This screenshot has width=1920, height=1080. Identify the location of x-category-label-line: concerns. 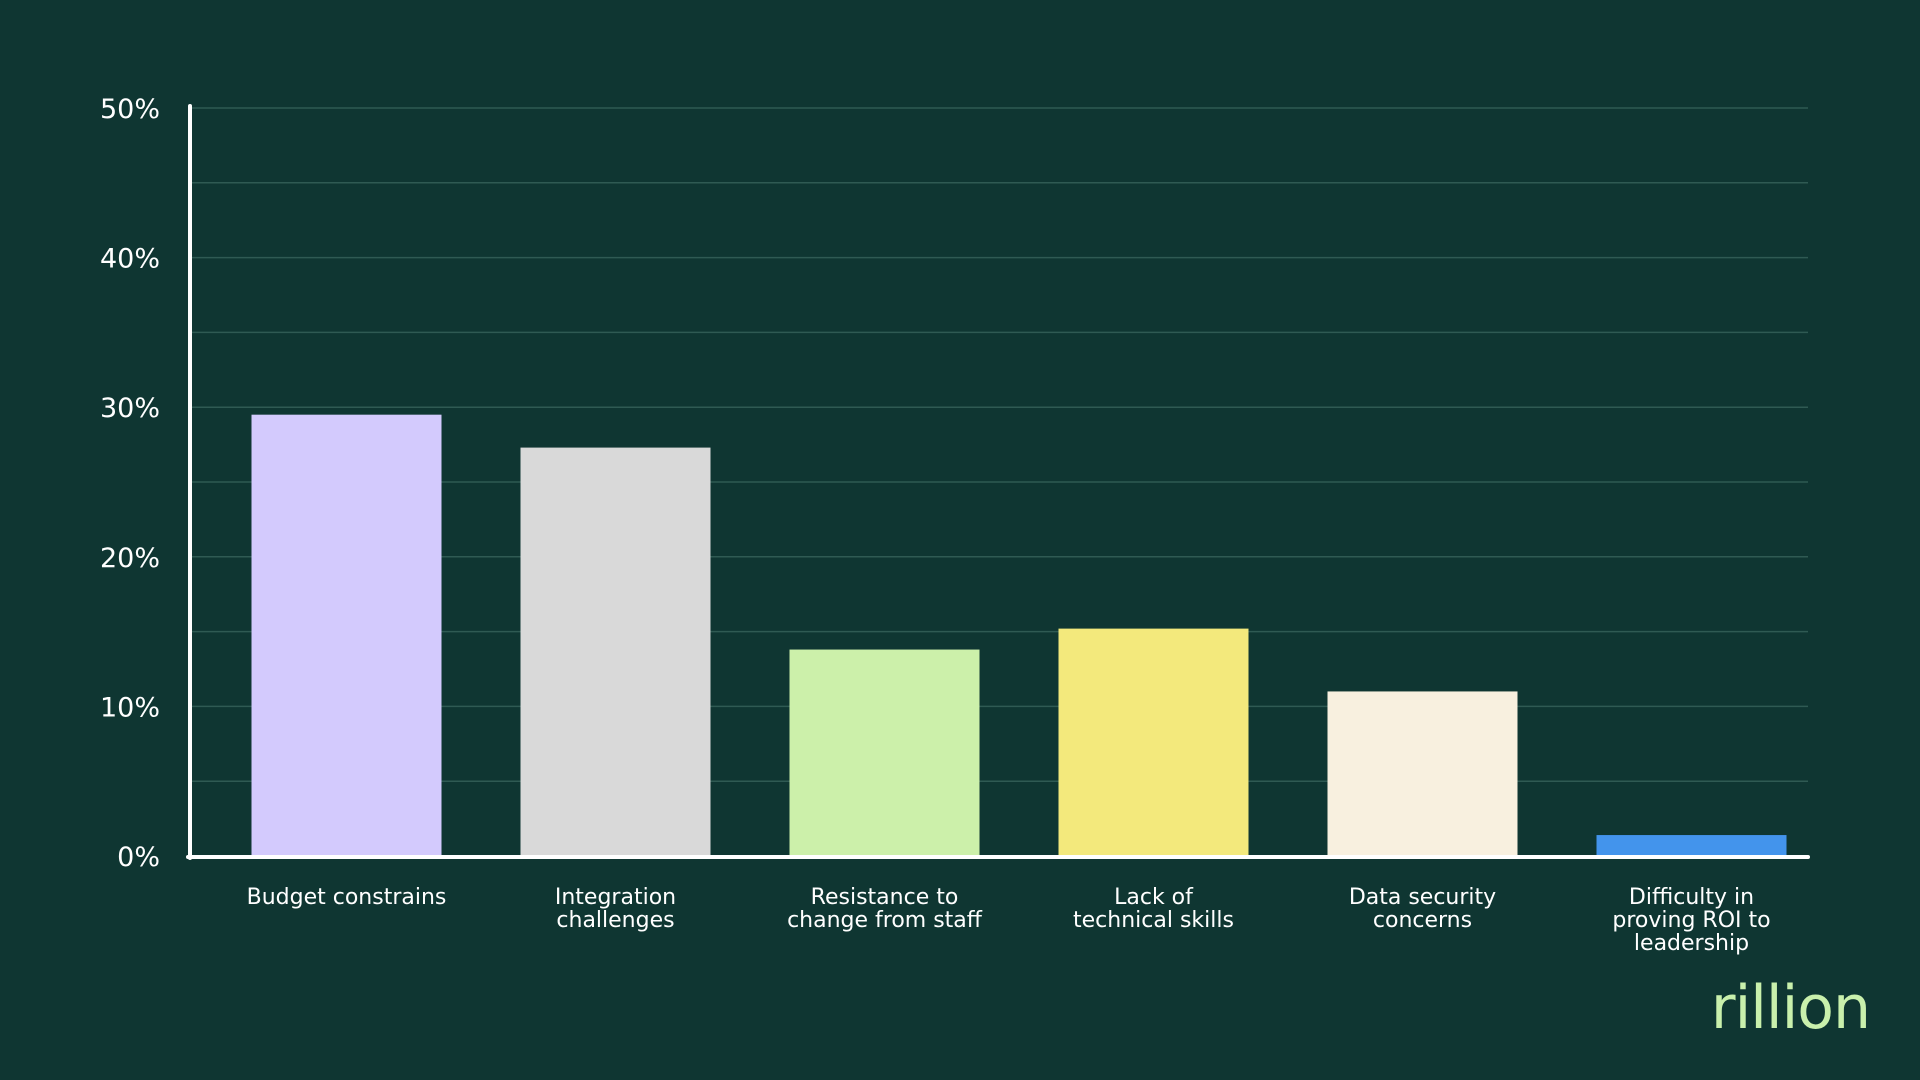
(1422, 920).